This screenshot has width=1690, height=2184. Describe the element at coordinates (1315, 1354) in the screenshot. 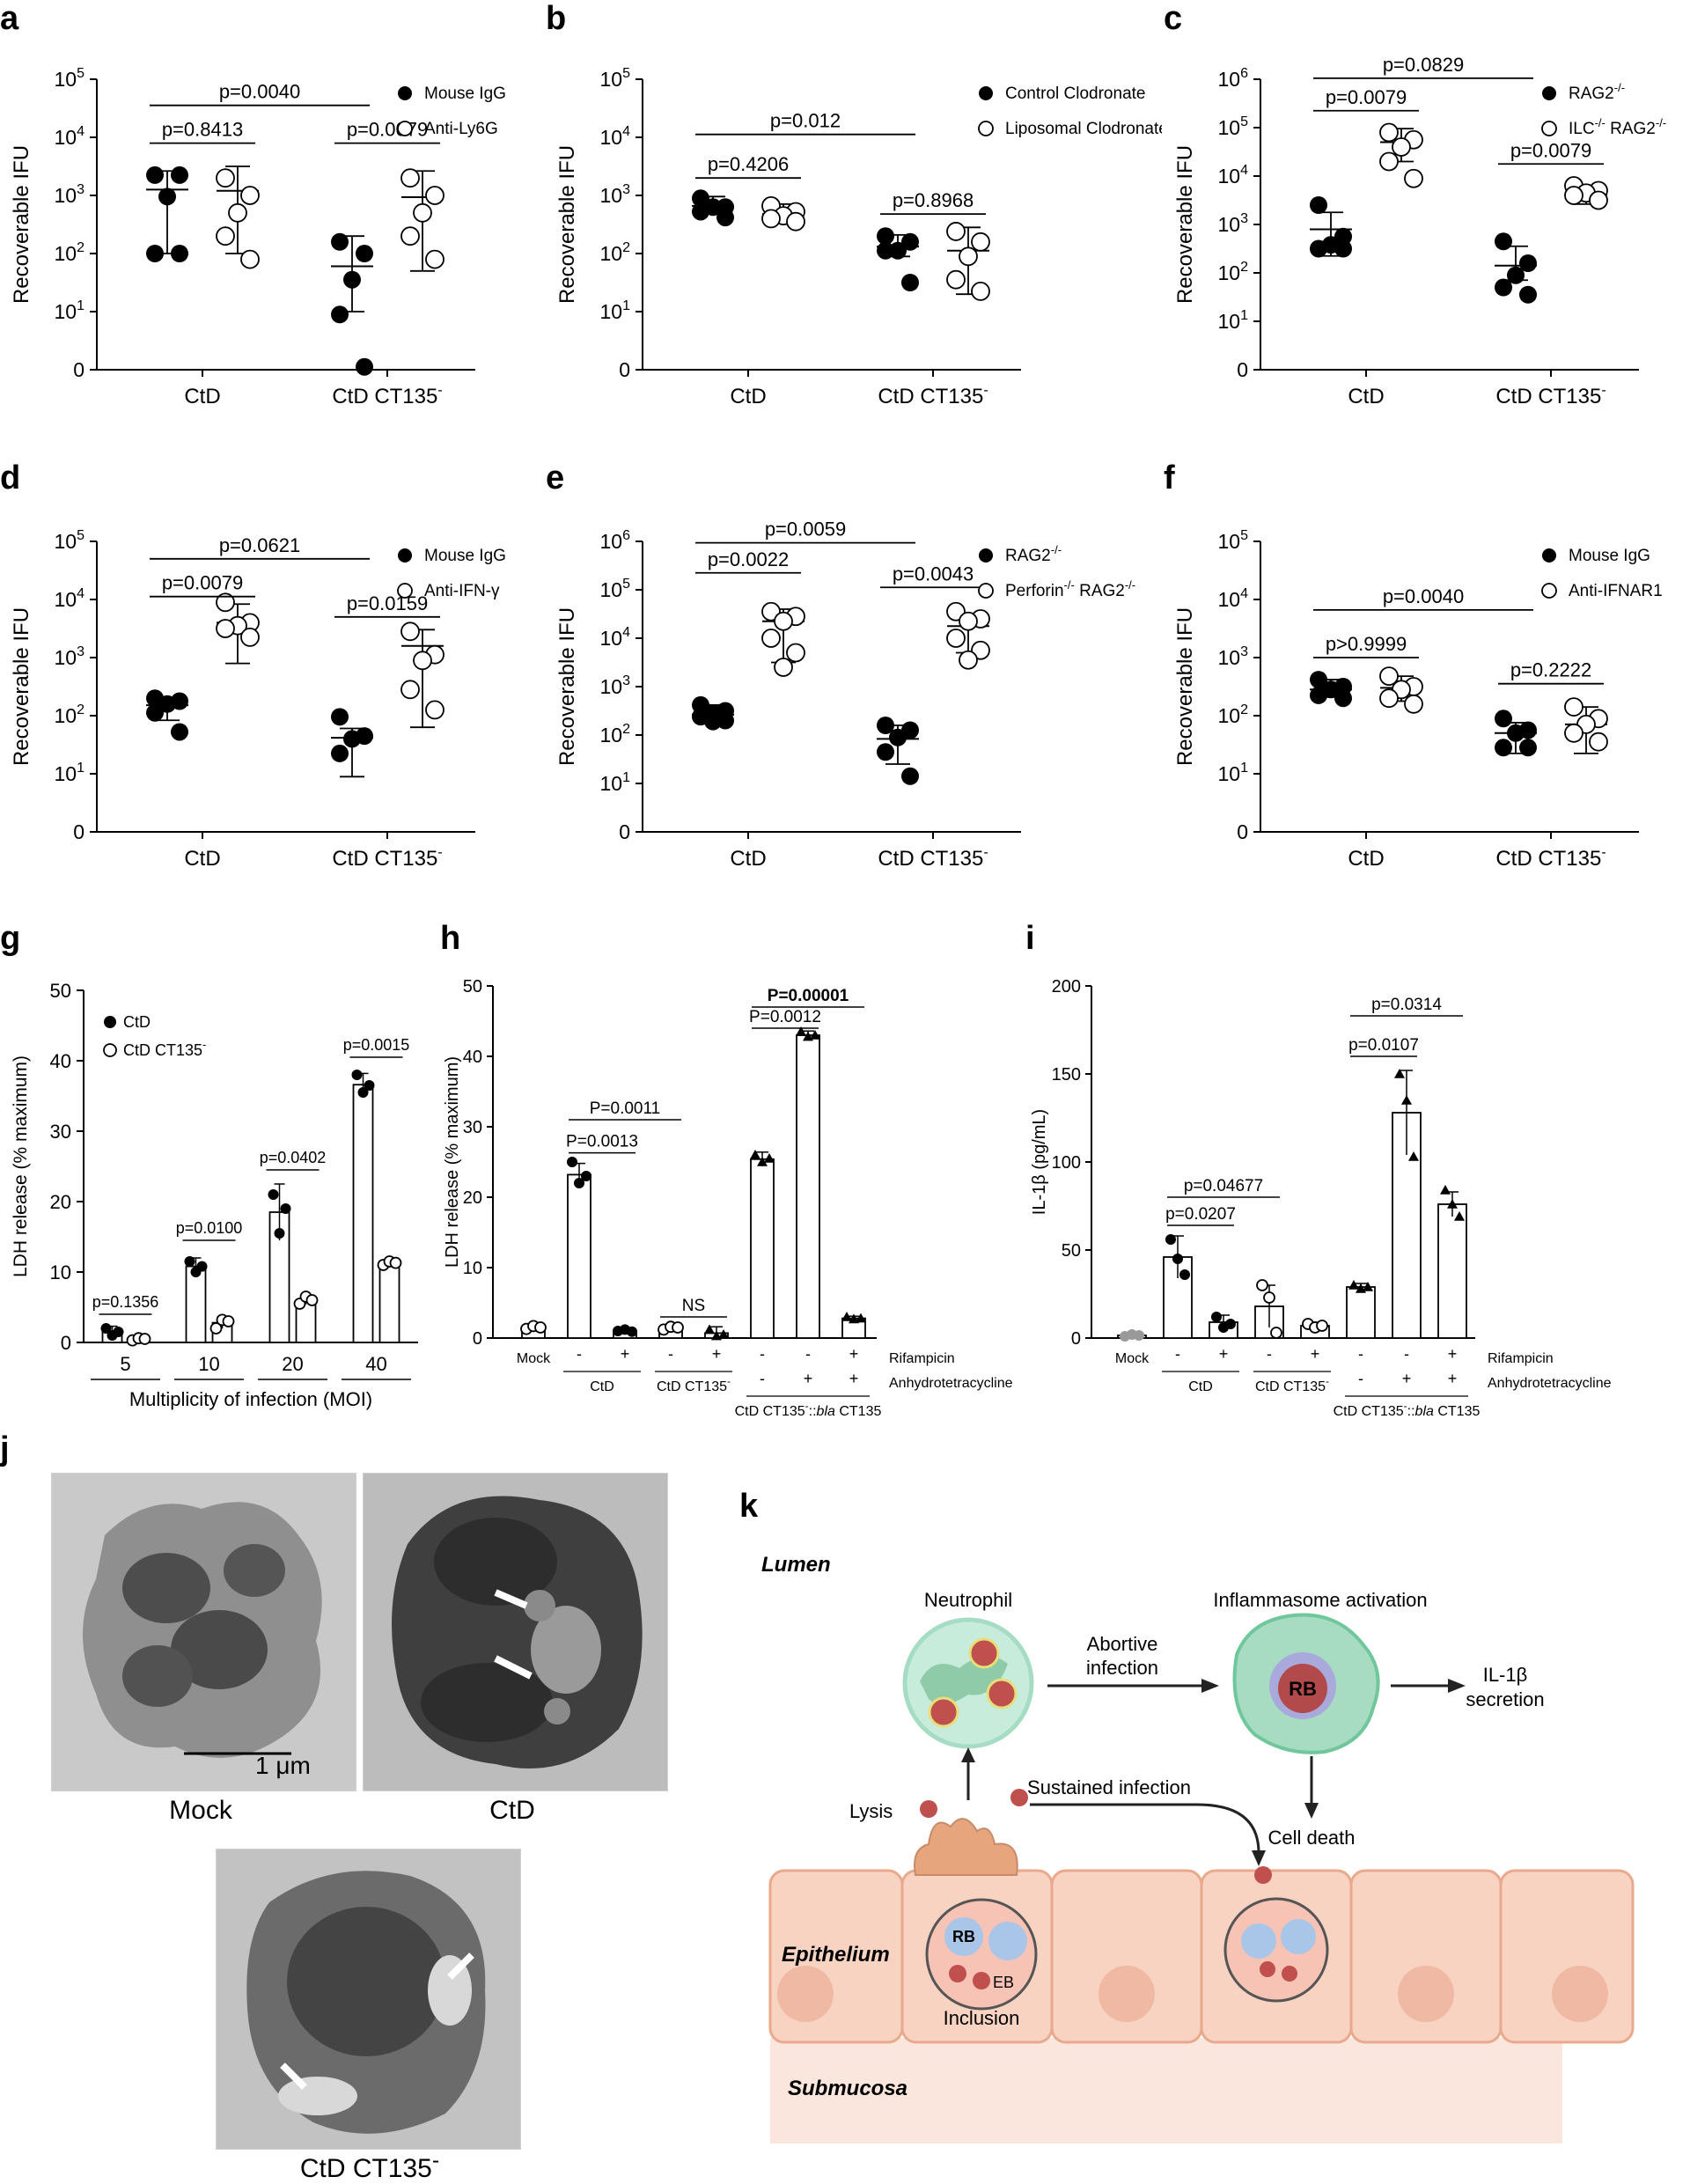

I see `rifampicin-sign: +` at that location.